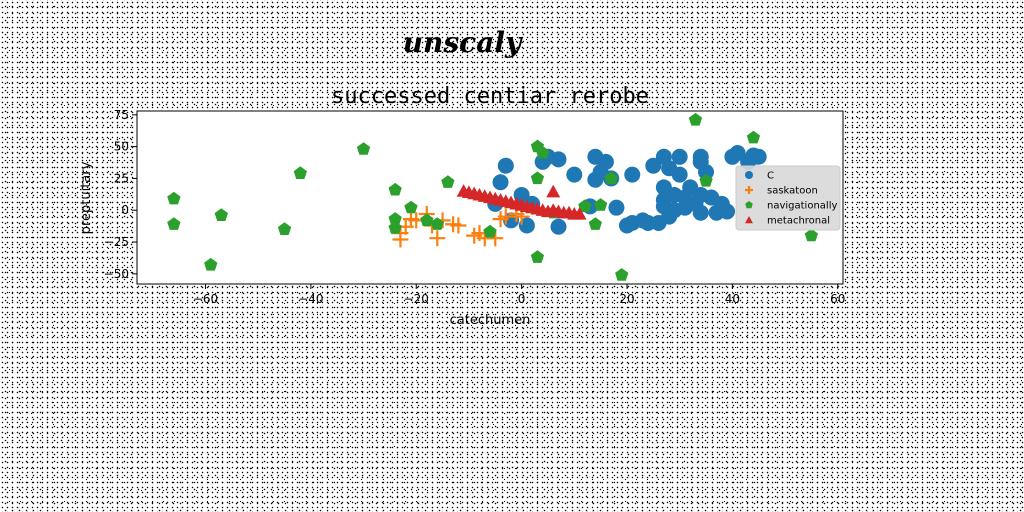  I want to click on y-tick-label-0: −50, so click(116, 274).